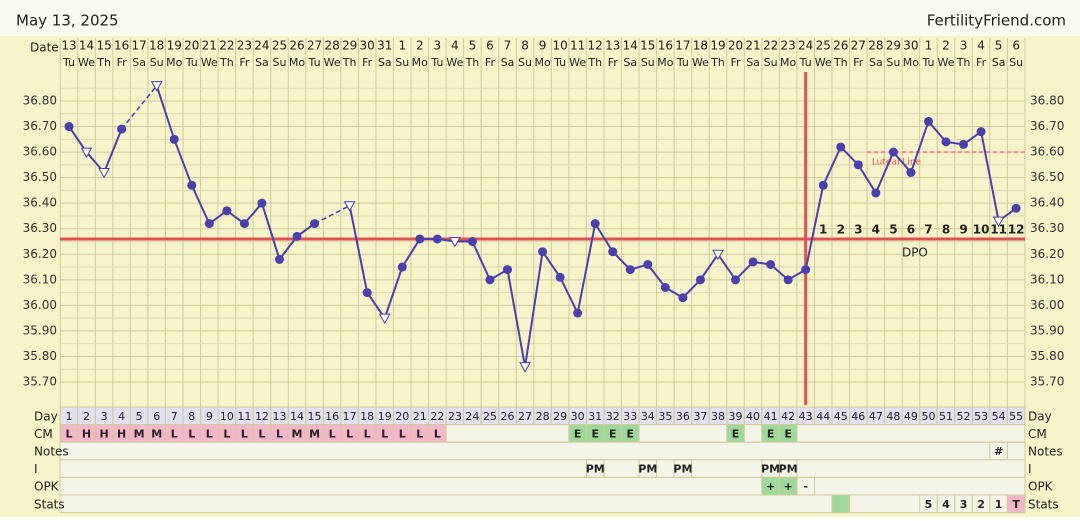 Image resolution: width=1080 pixels, height=521 pixels. What do you see at coordinates (823, 46) in the screenshot?
I see `date-label: 25` at bounding box center [823, 46].